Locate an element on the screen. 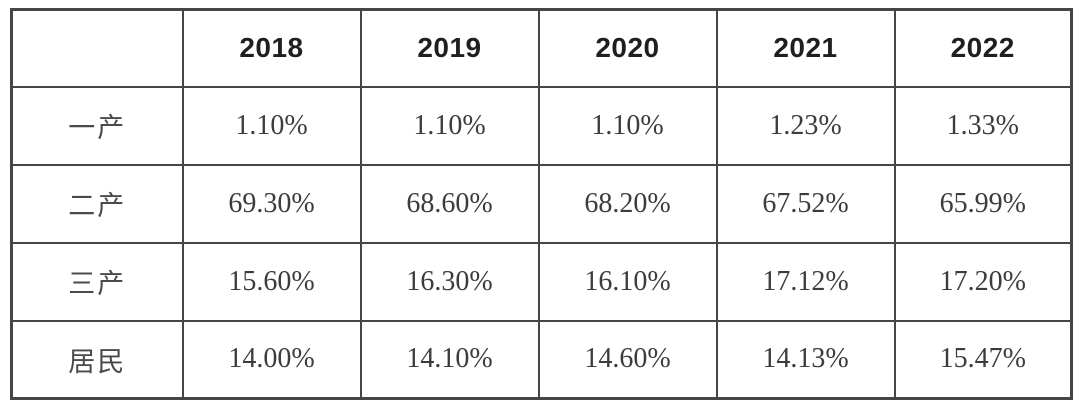 The image size is (1080, 407). row-label-residents: 居民 is located at coordinates (97, 359).